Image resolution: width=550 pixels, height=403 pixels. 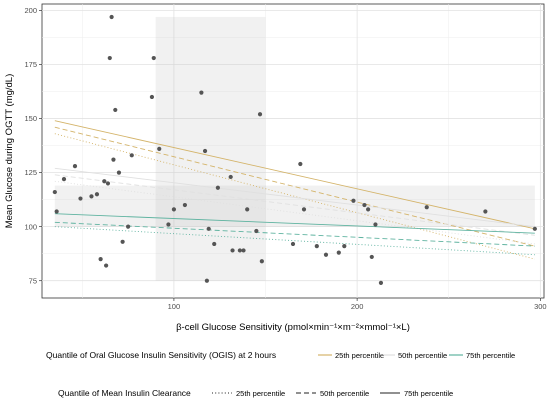 I want to click on legend-clearance-label: 75th percentile, so click(x=428, y=393).